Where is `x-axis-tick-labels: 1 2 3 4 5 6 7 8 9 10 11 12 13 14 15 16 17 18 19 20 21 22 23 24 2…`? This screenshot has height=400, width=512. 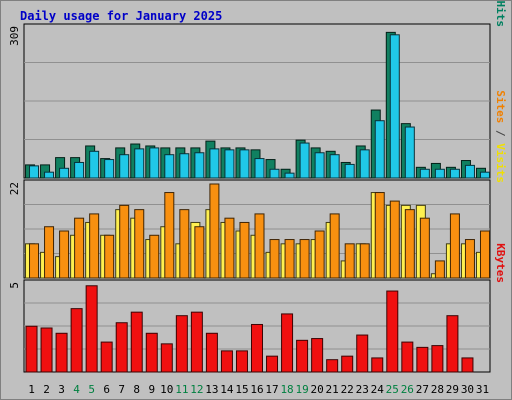
x-axis-tick-labels: 1 2 3 4 5 6 7 8 9 10 11 12 13 14 15 16 17 18 19 20 21 22 23 24 2… is located at coordinates (258, 389).